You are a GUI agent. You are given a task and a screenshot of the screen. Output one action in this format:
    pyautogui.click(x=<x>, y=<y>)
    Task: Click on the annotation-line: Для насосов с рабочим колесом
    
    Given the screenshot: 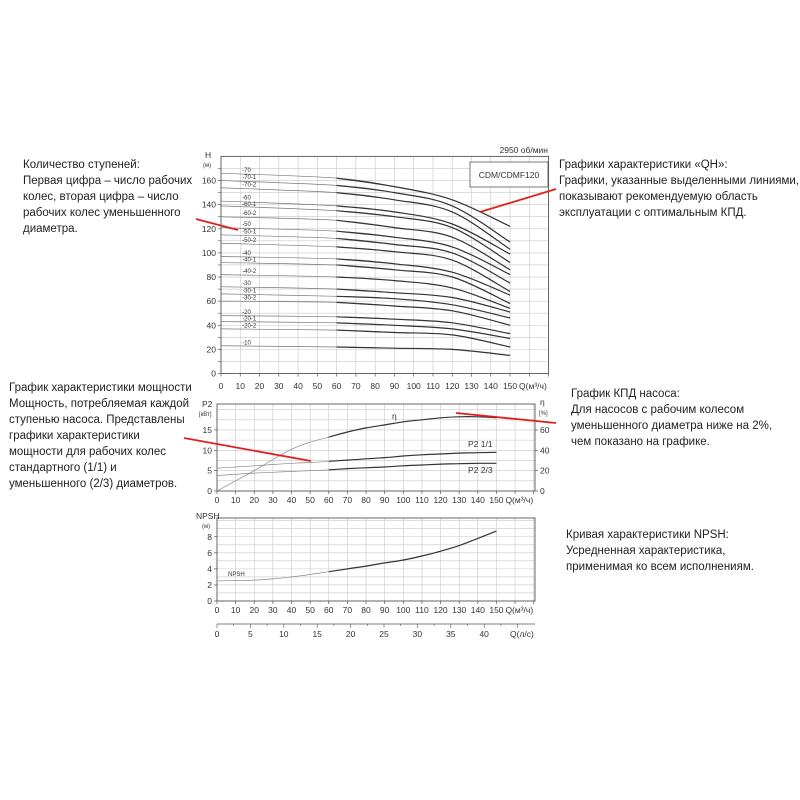 What is the action you would take?
    pyautogui.click(x=657, y=410)
    